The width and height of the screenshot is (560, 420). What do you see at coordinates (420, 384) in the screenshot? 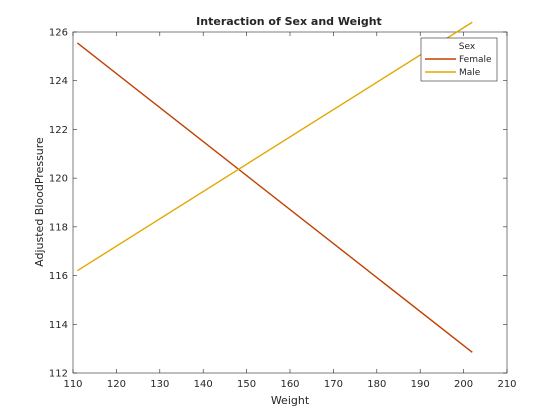
I see `x-tick-label: 190` at bounding box center [420, 384].